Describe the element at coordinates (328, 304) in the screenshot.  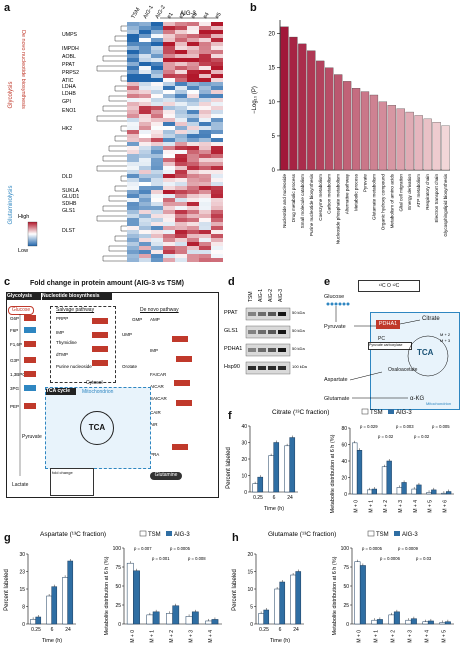
I see `e-carbon-dot` at that location.